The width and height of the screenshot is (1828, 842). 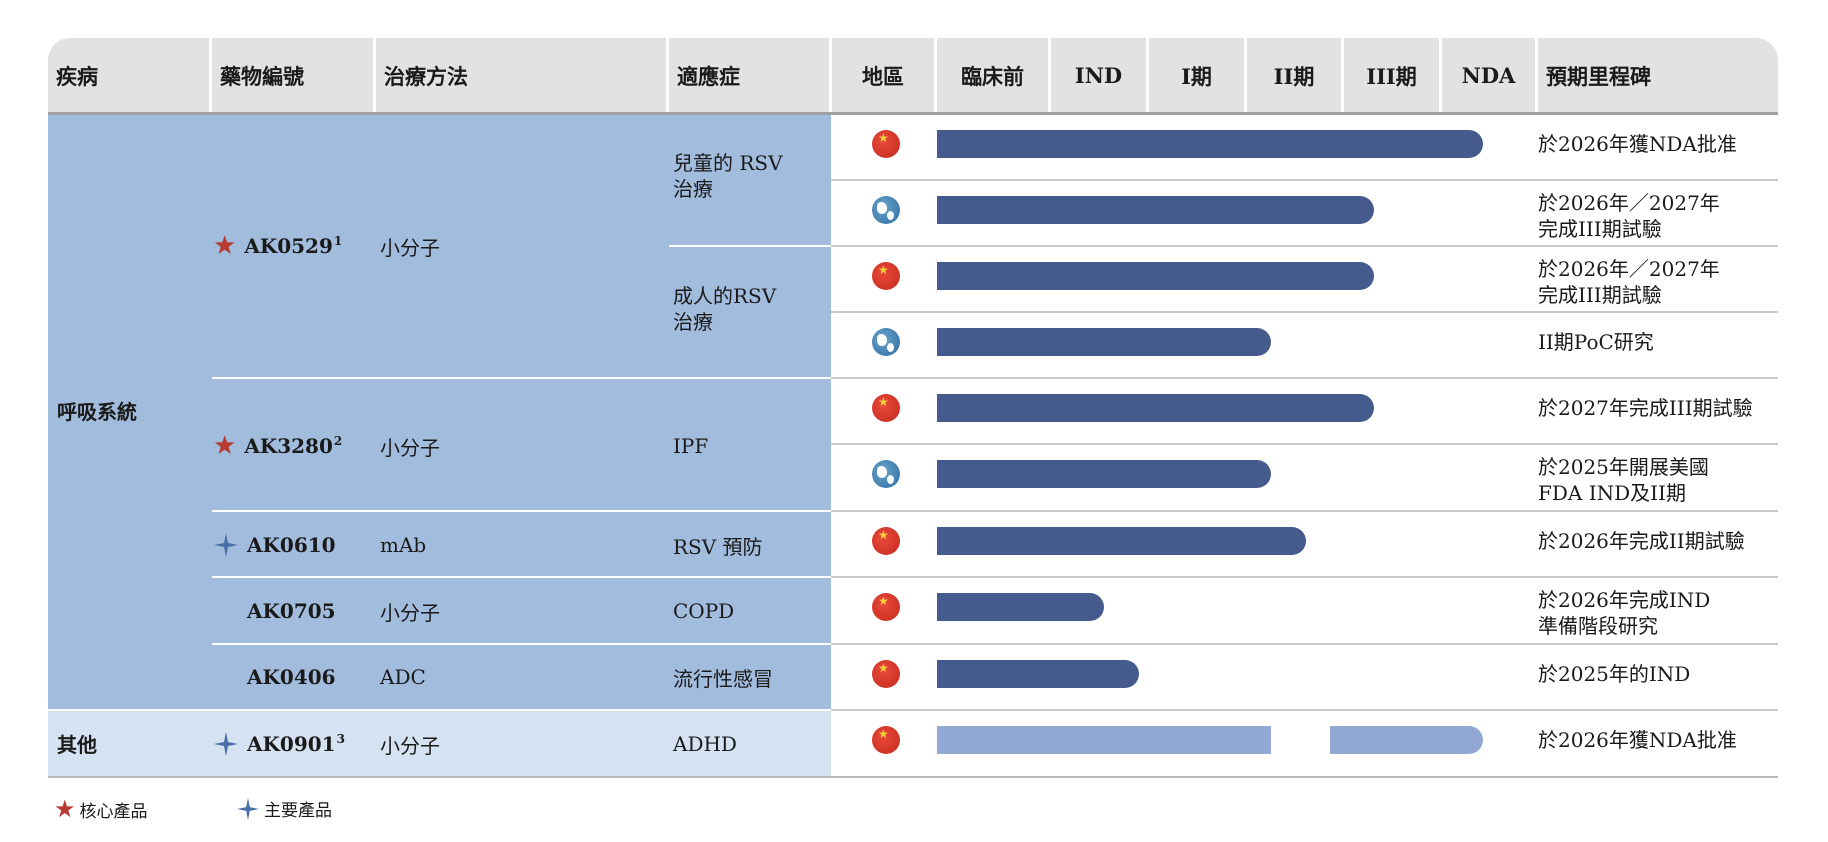 What do you see at coordinates (403, 545) in the screenshot?
I see `therapy-ak0610: mAb` at bounding box center [403, 545].